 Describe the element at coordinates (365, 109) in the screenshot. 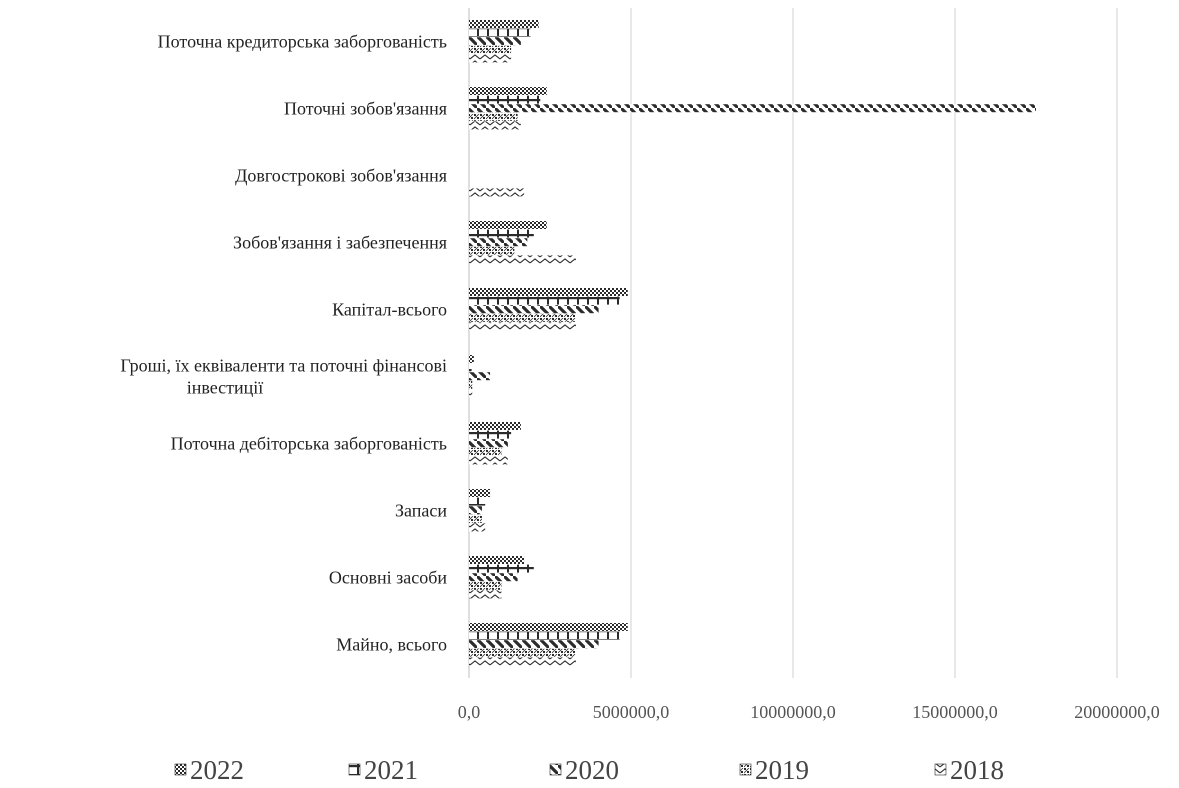

I see `category-label: Поточні зобов'язання` at that location.